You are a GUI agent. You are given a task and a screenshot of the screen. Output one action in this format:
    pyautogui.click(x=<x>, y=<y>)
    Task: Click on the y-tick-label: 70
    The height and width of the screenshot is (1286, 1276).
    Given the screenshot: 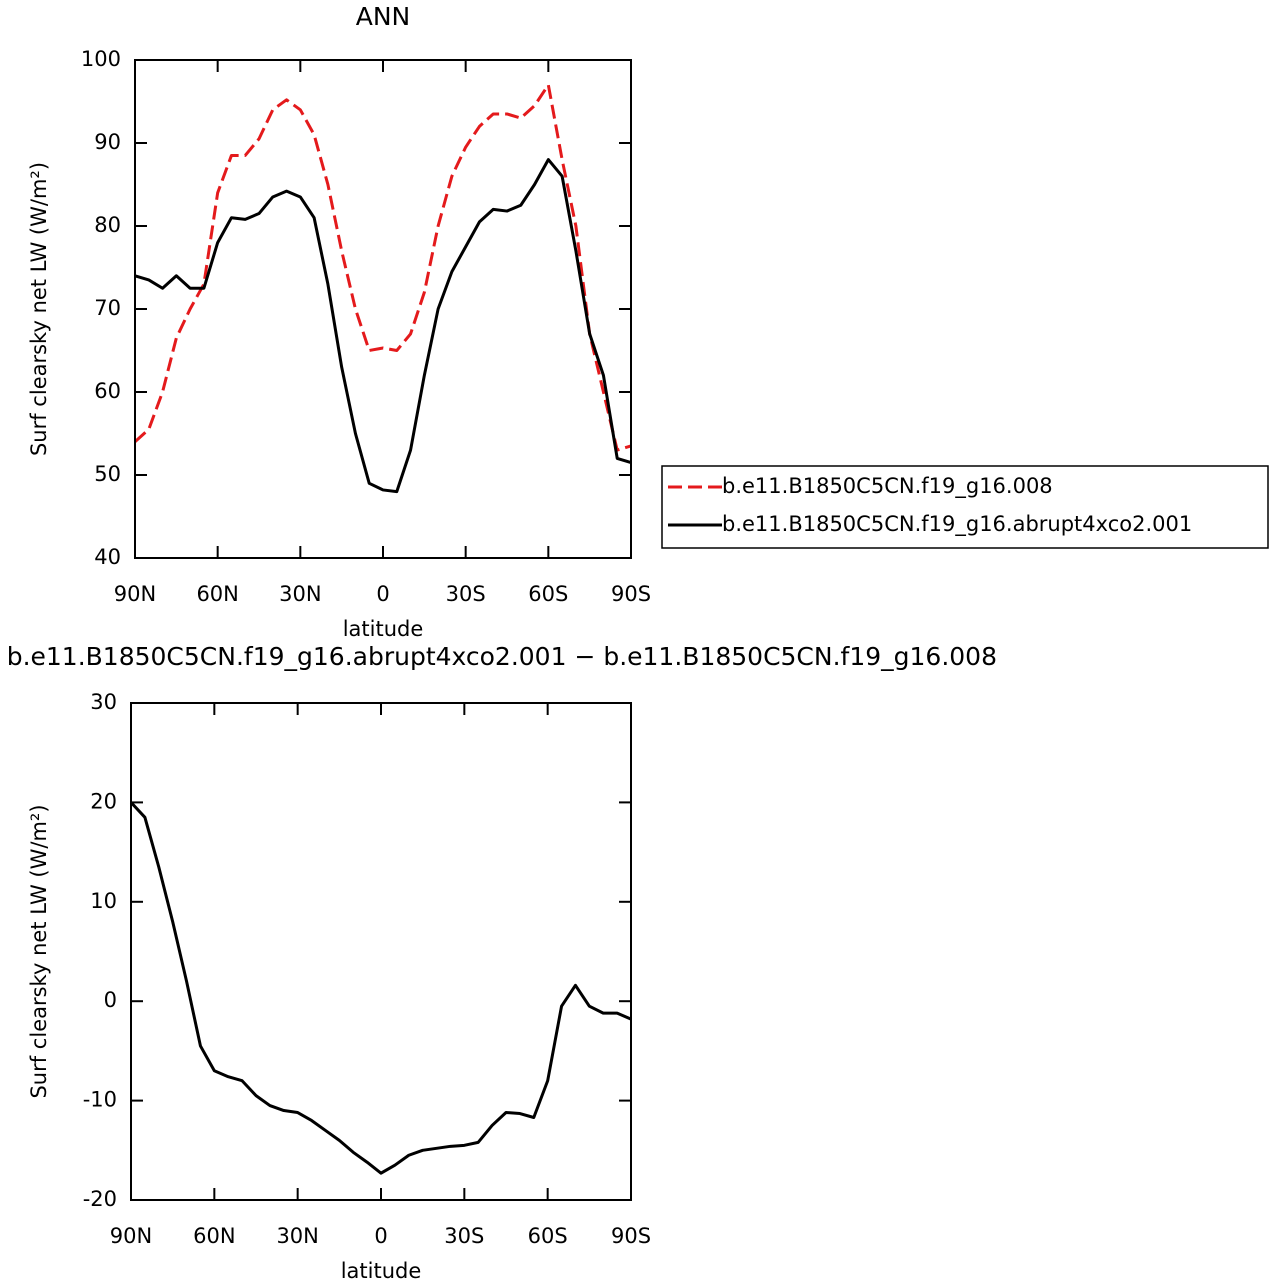 What is the action you would take?
    pyautogui.click(x=107, y=308)
    